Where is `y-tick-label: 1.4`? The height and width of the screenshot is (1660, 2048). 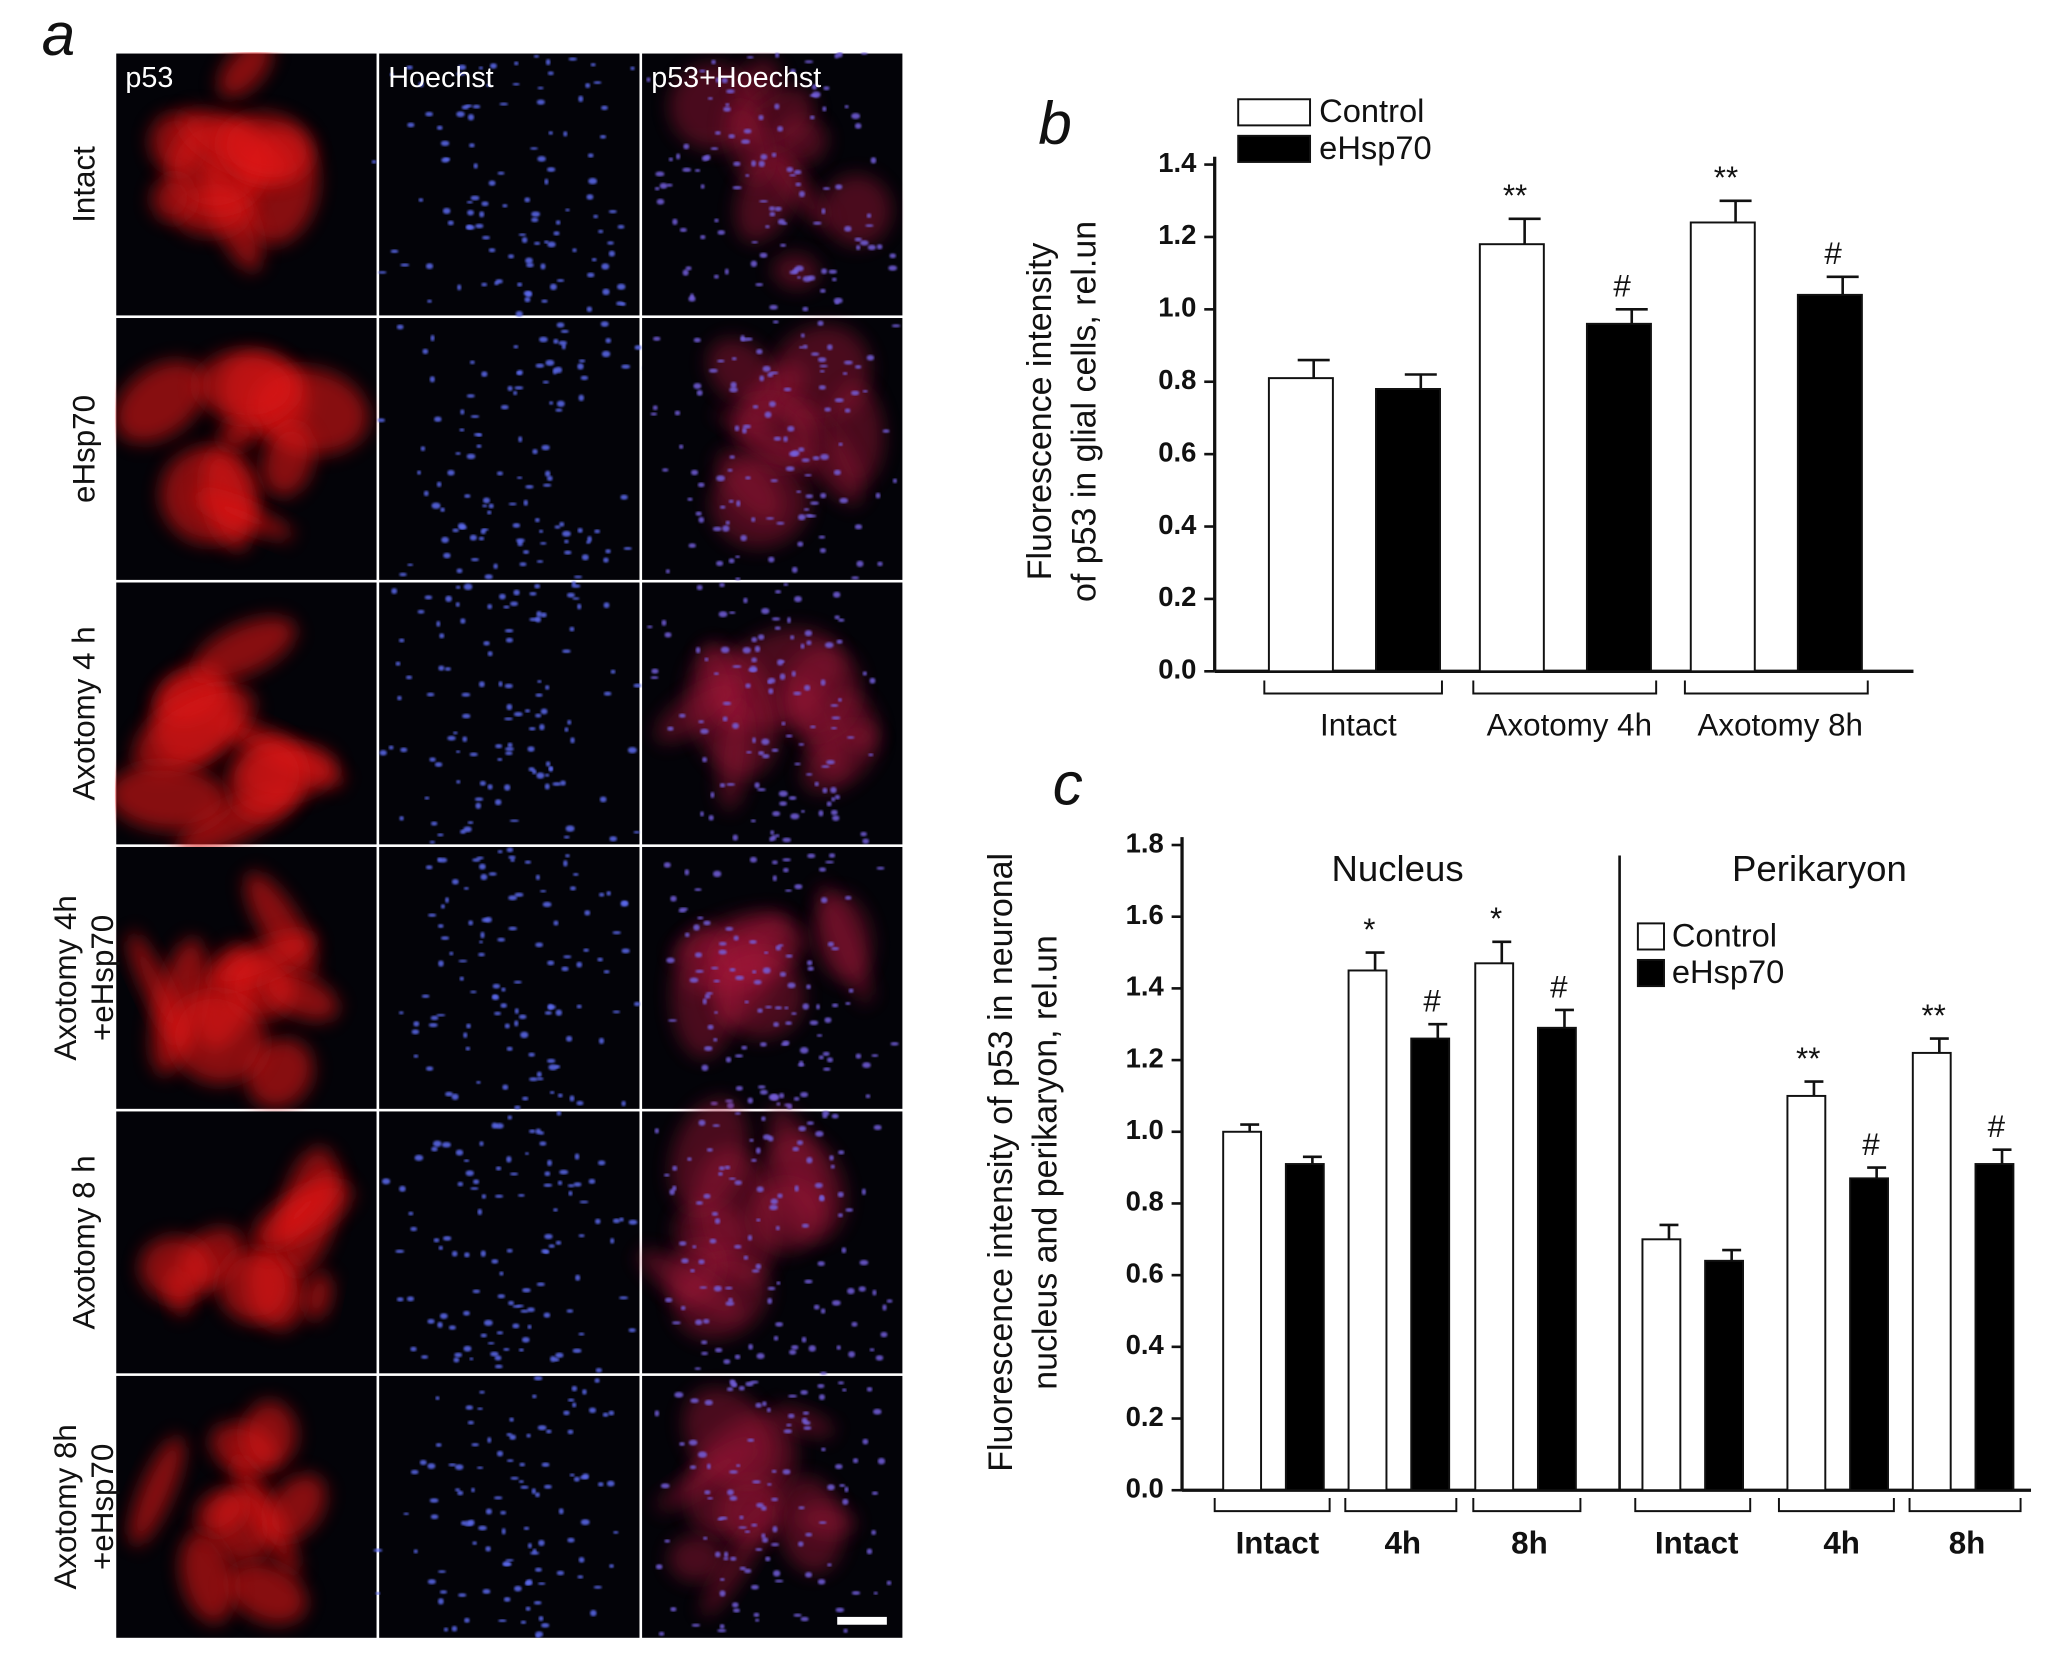
y-tick-label: 1.4 is located at coordinates (1177, 162).